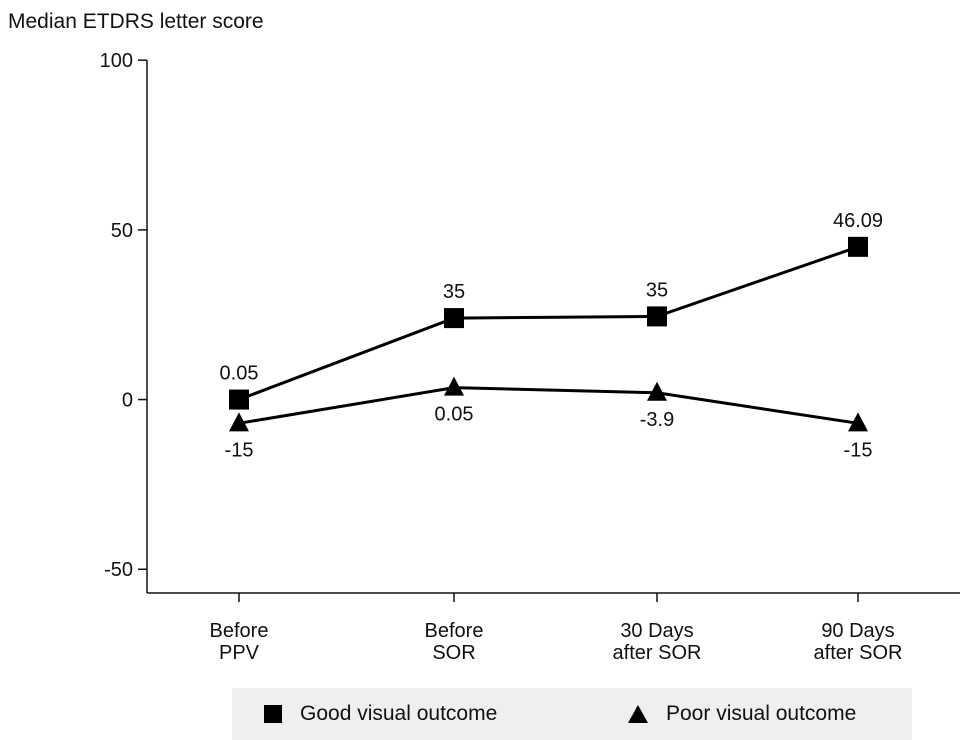  Describe the element at coordinates (657, 420) in the screenshot. I see `data-label: -3.9` at that location.